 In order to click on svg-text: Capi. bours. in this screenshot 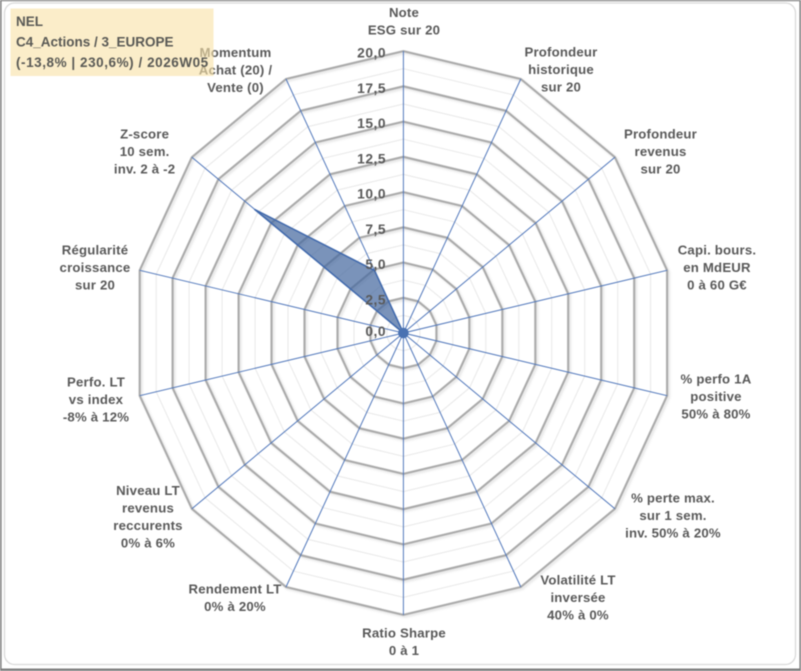, I will do `click(717, 250)`.